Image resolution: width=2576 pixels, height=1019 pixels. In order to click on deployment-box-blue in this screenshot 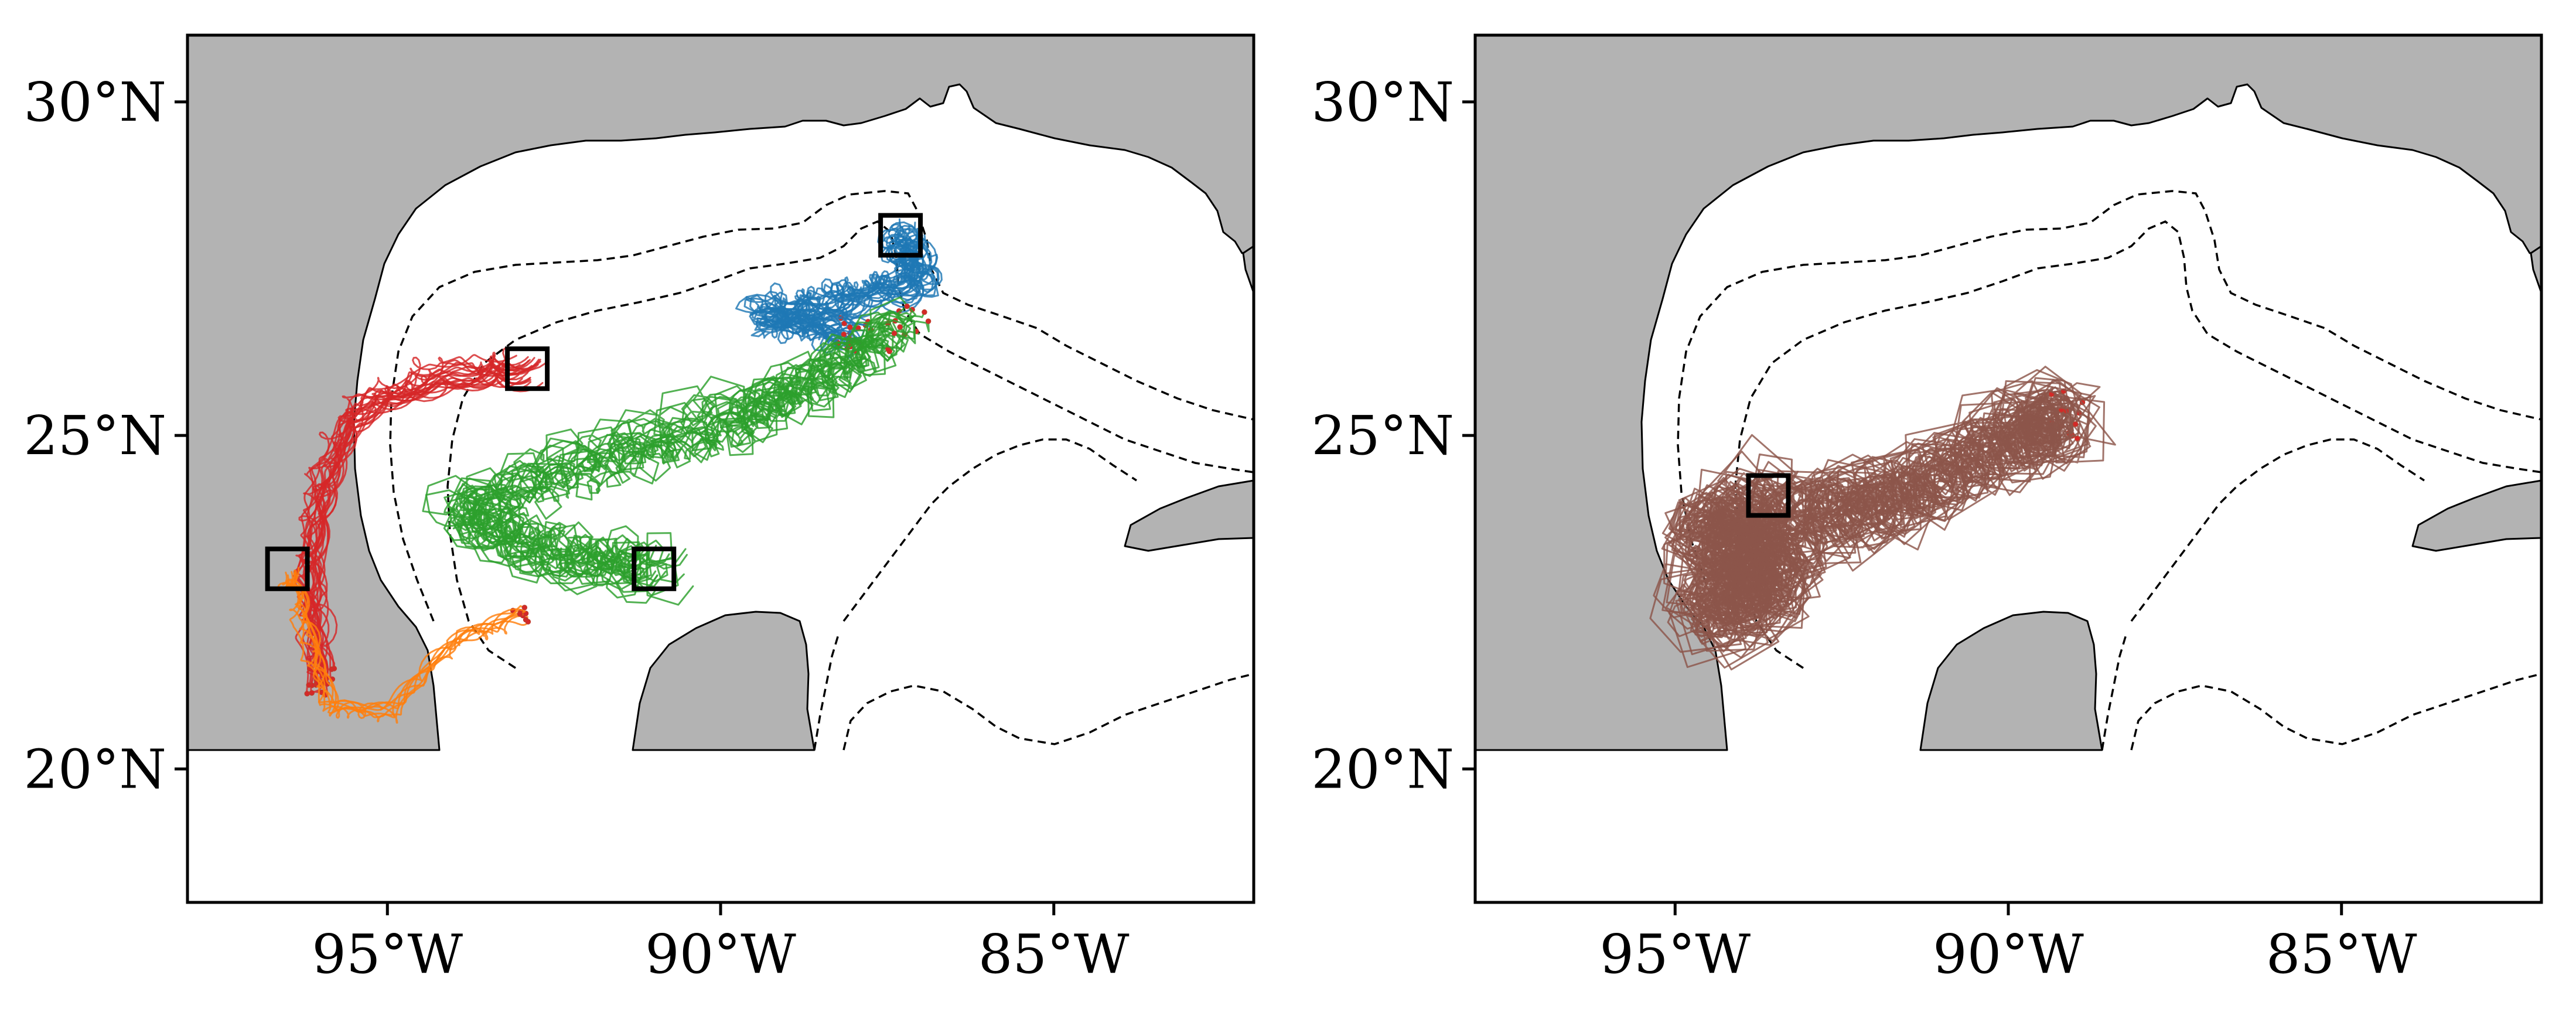, I will do `click(901, 235)`.